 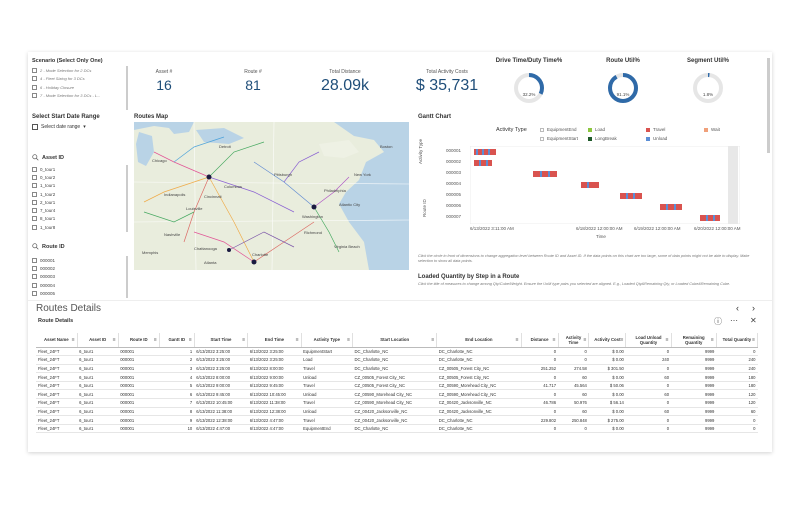 I want to click on column-header: Start Time ≡, so click(x=221, y=340).